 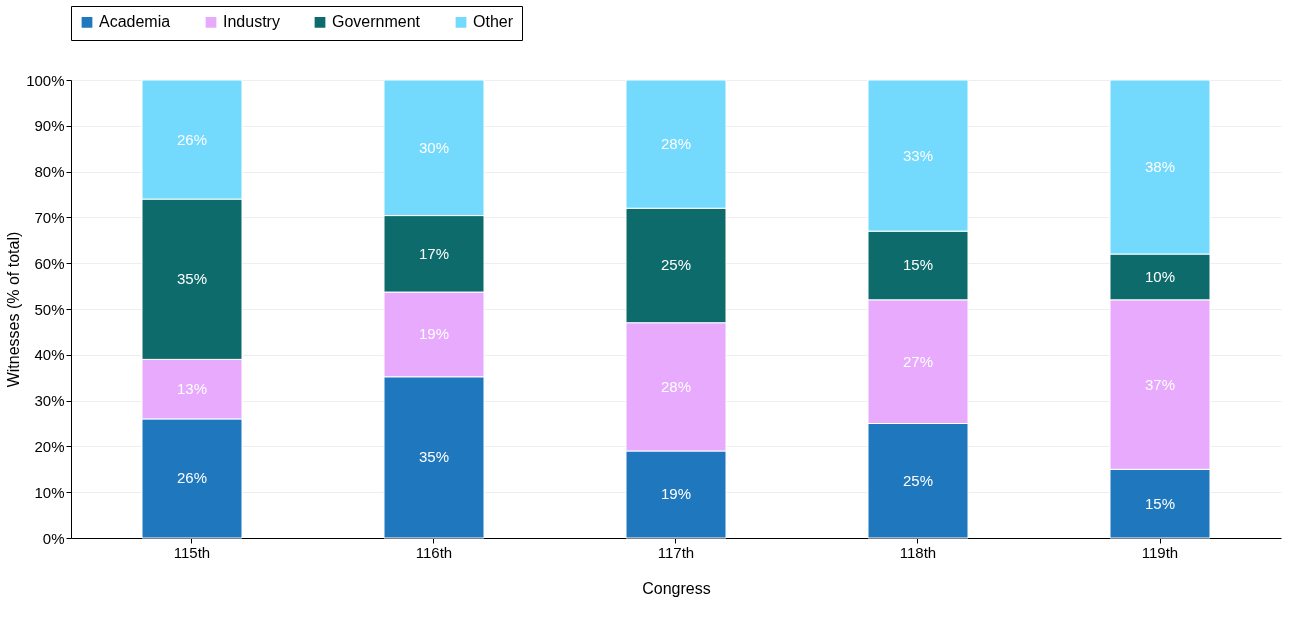 I want to click on x-tick-label: 119th, so click(x=1160, y=552).